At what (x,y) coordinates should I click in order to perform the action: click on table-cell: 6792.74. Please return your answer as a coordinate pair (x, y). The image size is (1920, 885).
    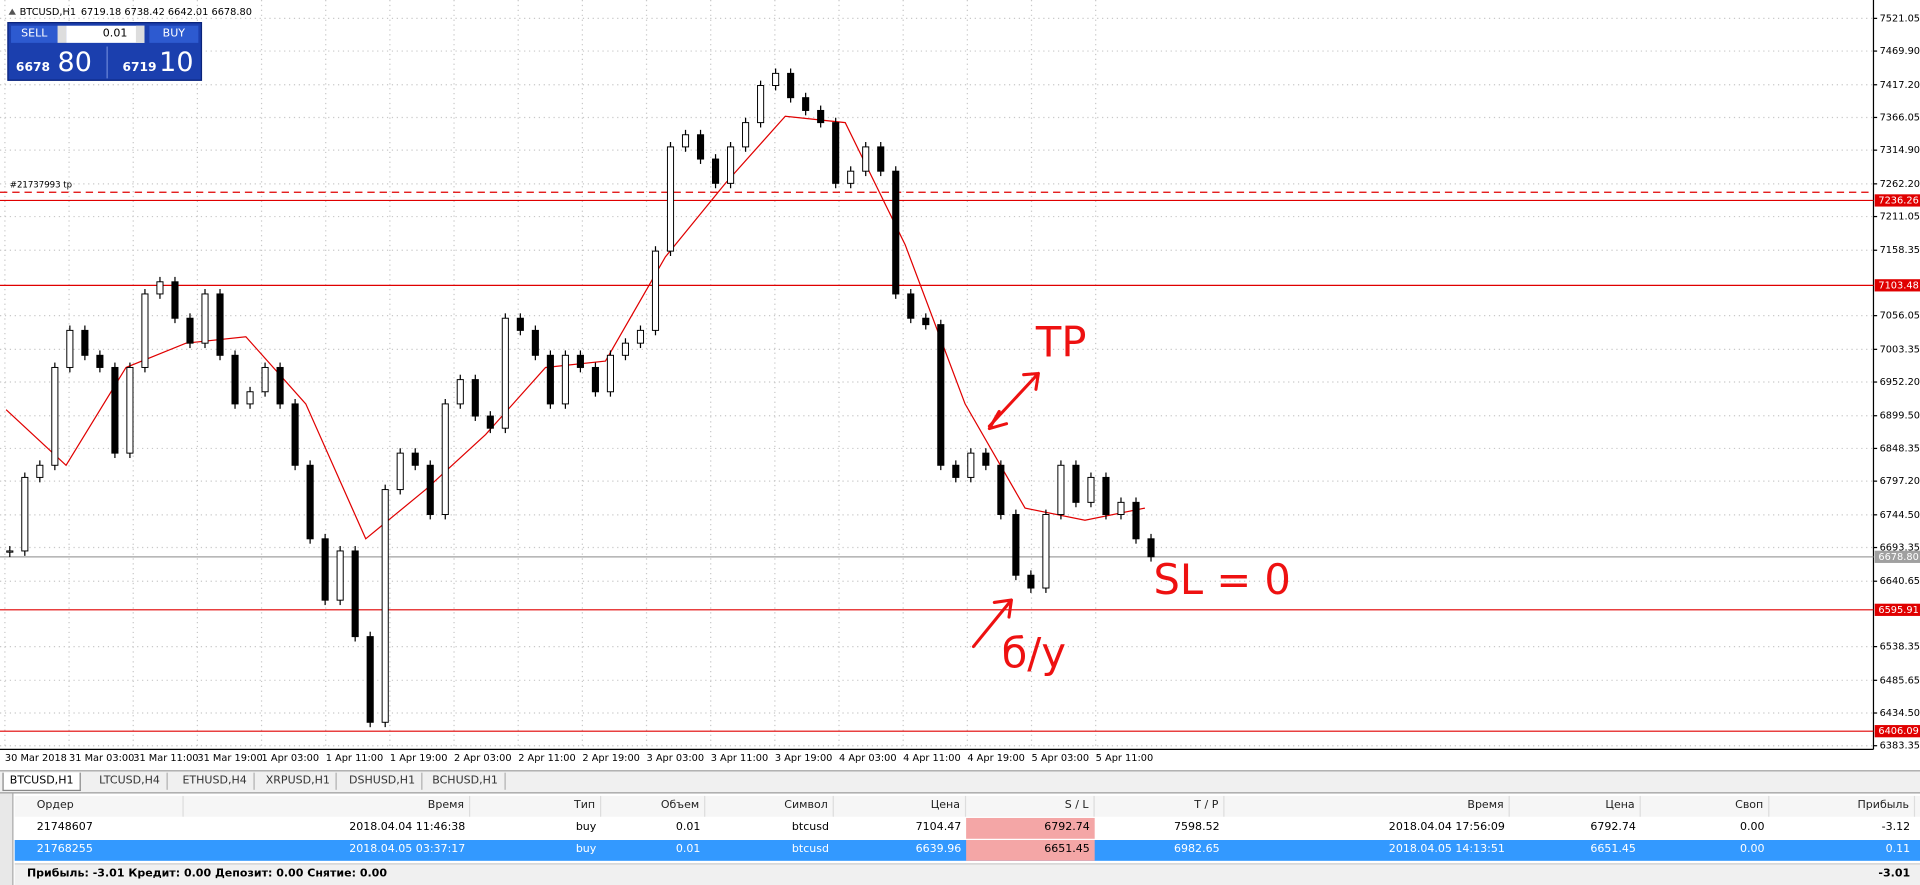
    Looking at the image, I should click on (1613, 827).